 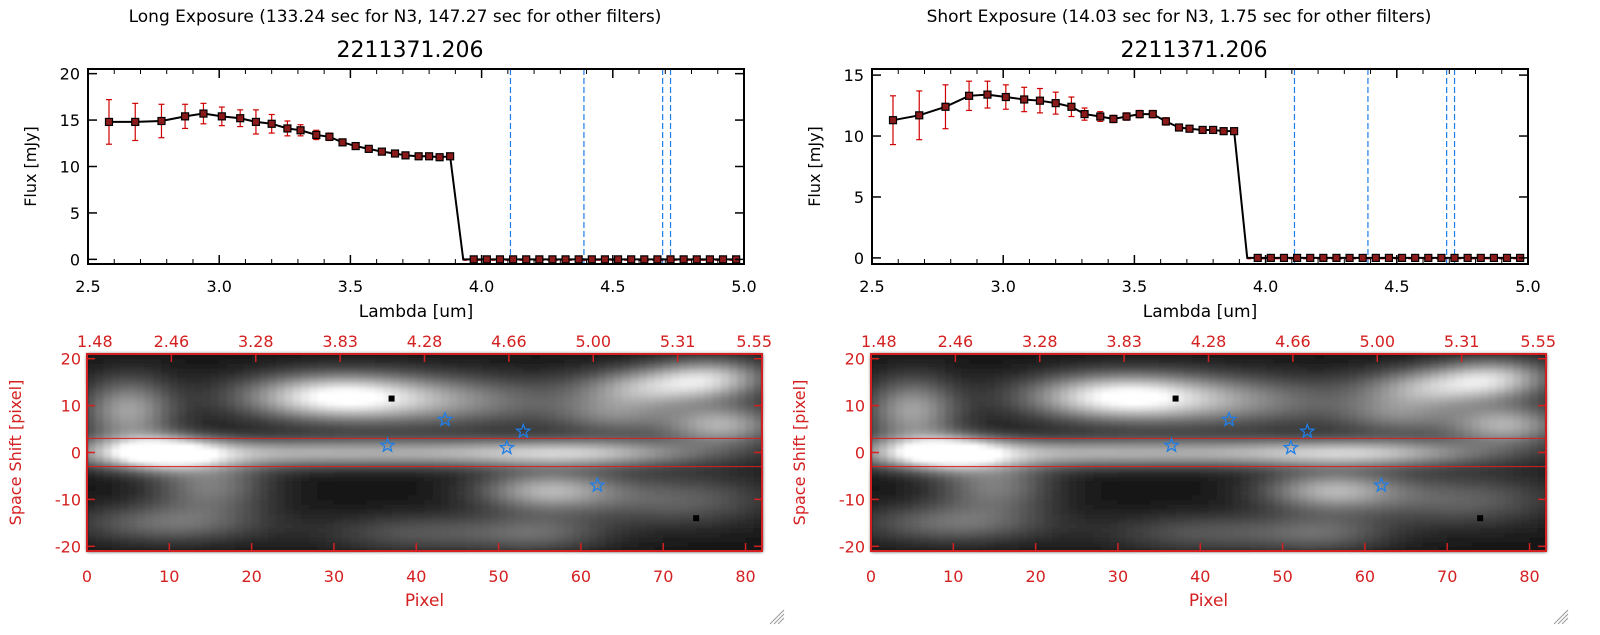 What do you see at coordinates (70, 167) in the screenshot?
I see `y-tick-label: 10` at bounding box center [70, 167].